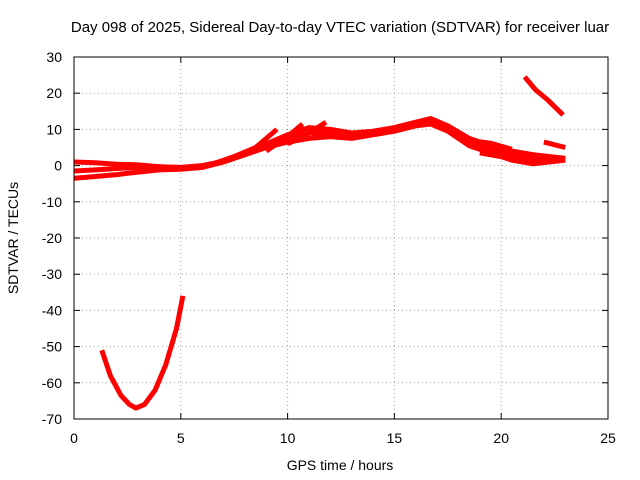 The height and width of the screenshot is (480, 640). Describe the element at coordinates (307, 133) in the screenshot. I see `series-arc-11h` at that location.